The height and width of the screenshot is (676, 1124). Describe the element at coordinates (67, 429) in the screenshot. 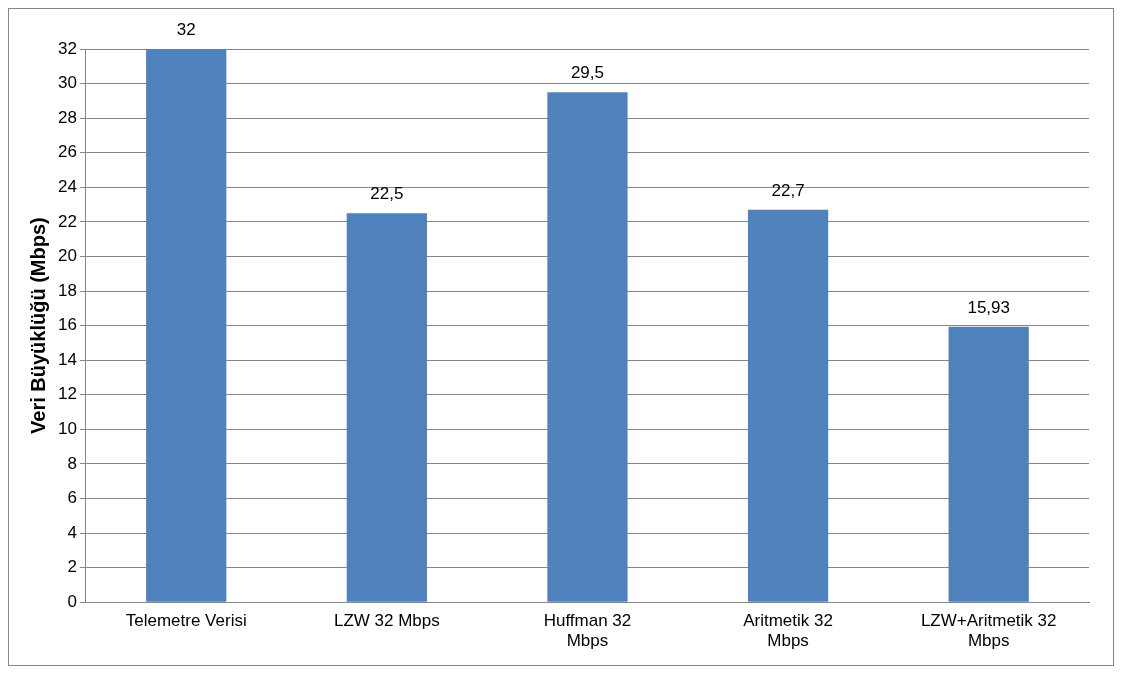

I see `y-tick-label: 10` at that location.